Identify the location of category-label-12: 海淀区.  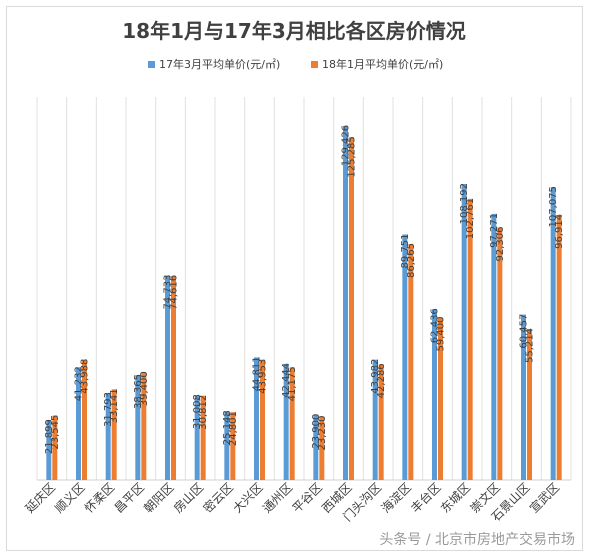
(396, 498).